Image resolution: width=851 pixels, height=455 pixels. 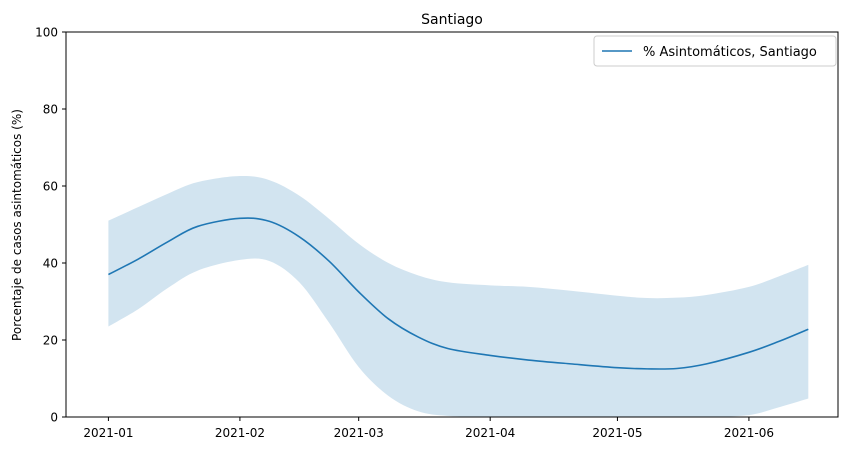 What do you see at coordinates (46, 33) in the screenshot?
I see `y-tick-label: 100` at bounding box center [46, 33].